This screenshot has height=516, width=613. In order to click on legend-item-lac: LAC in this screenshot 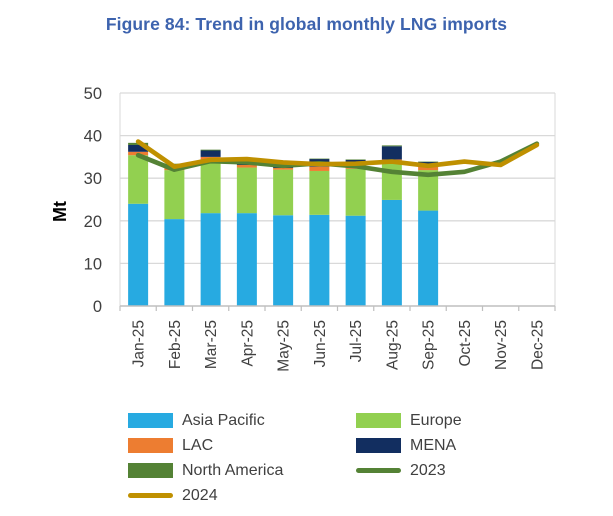, I will do `click(242, 446)`.